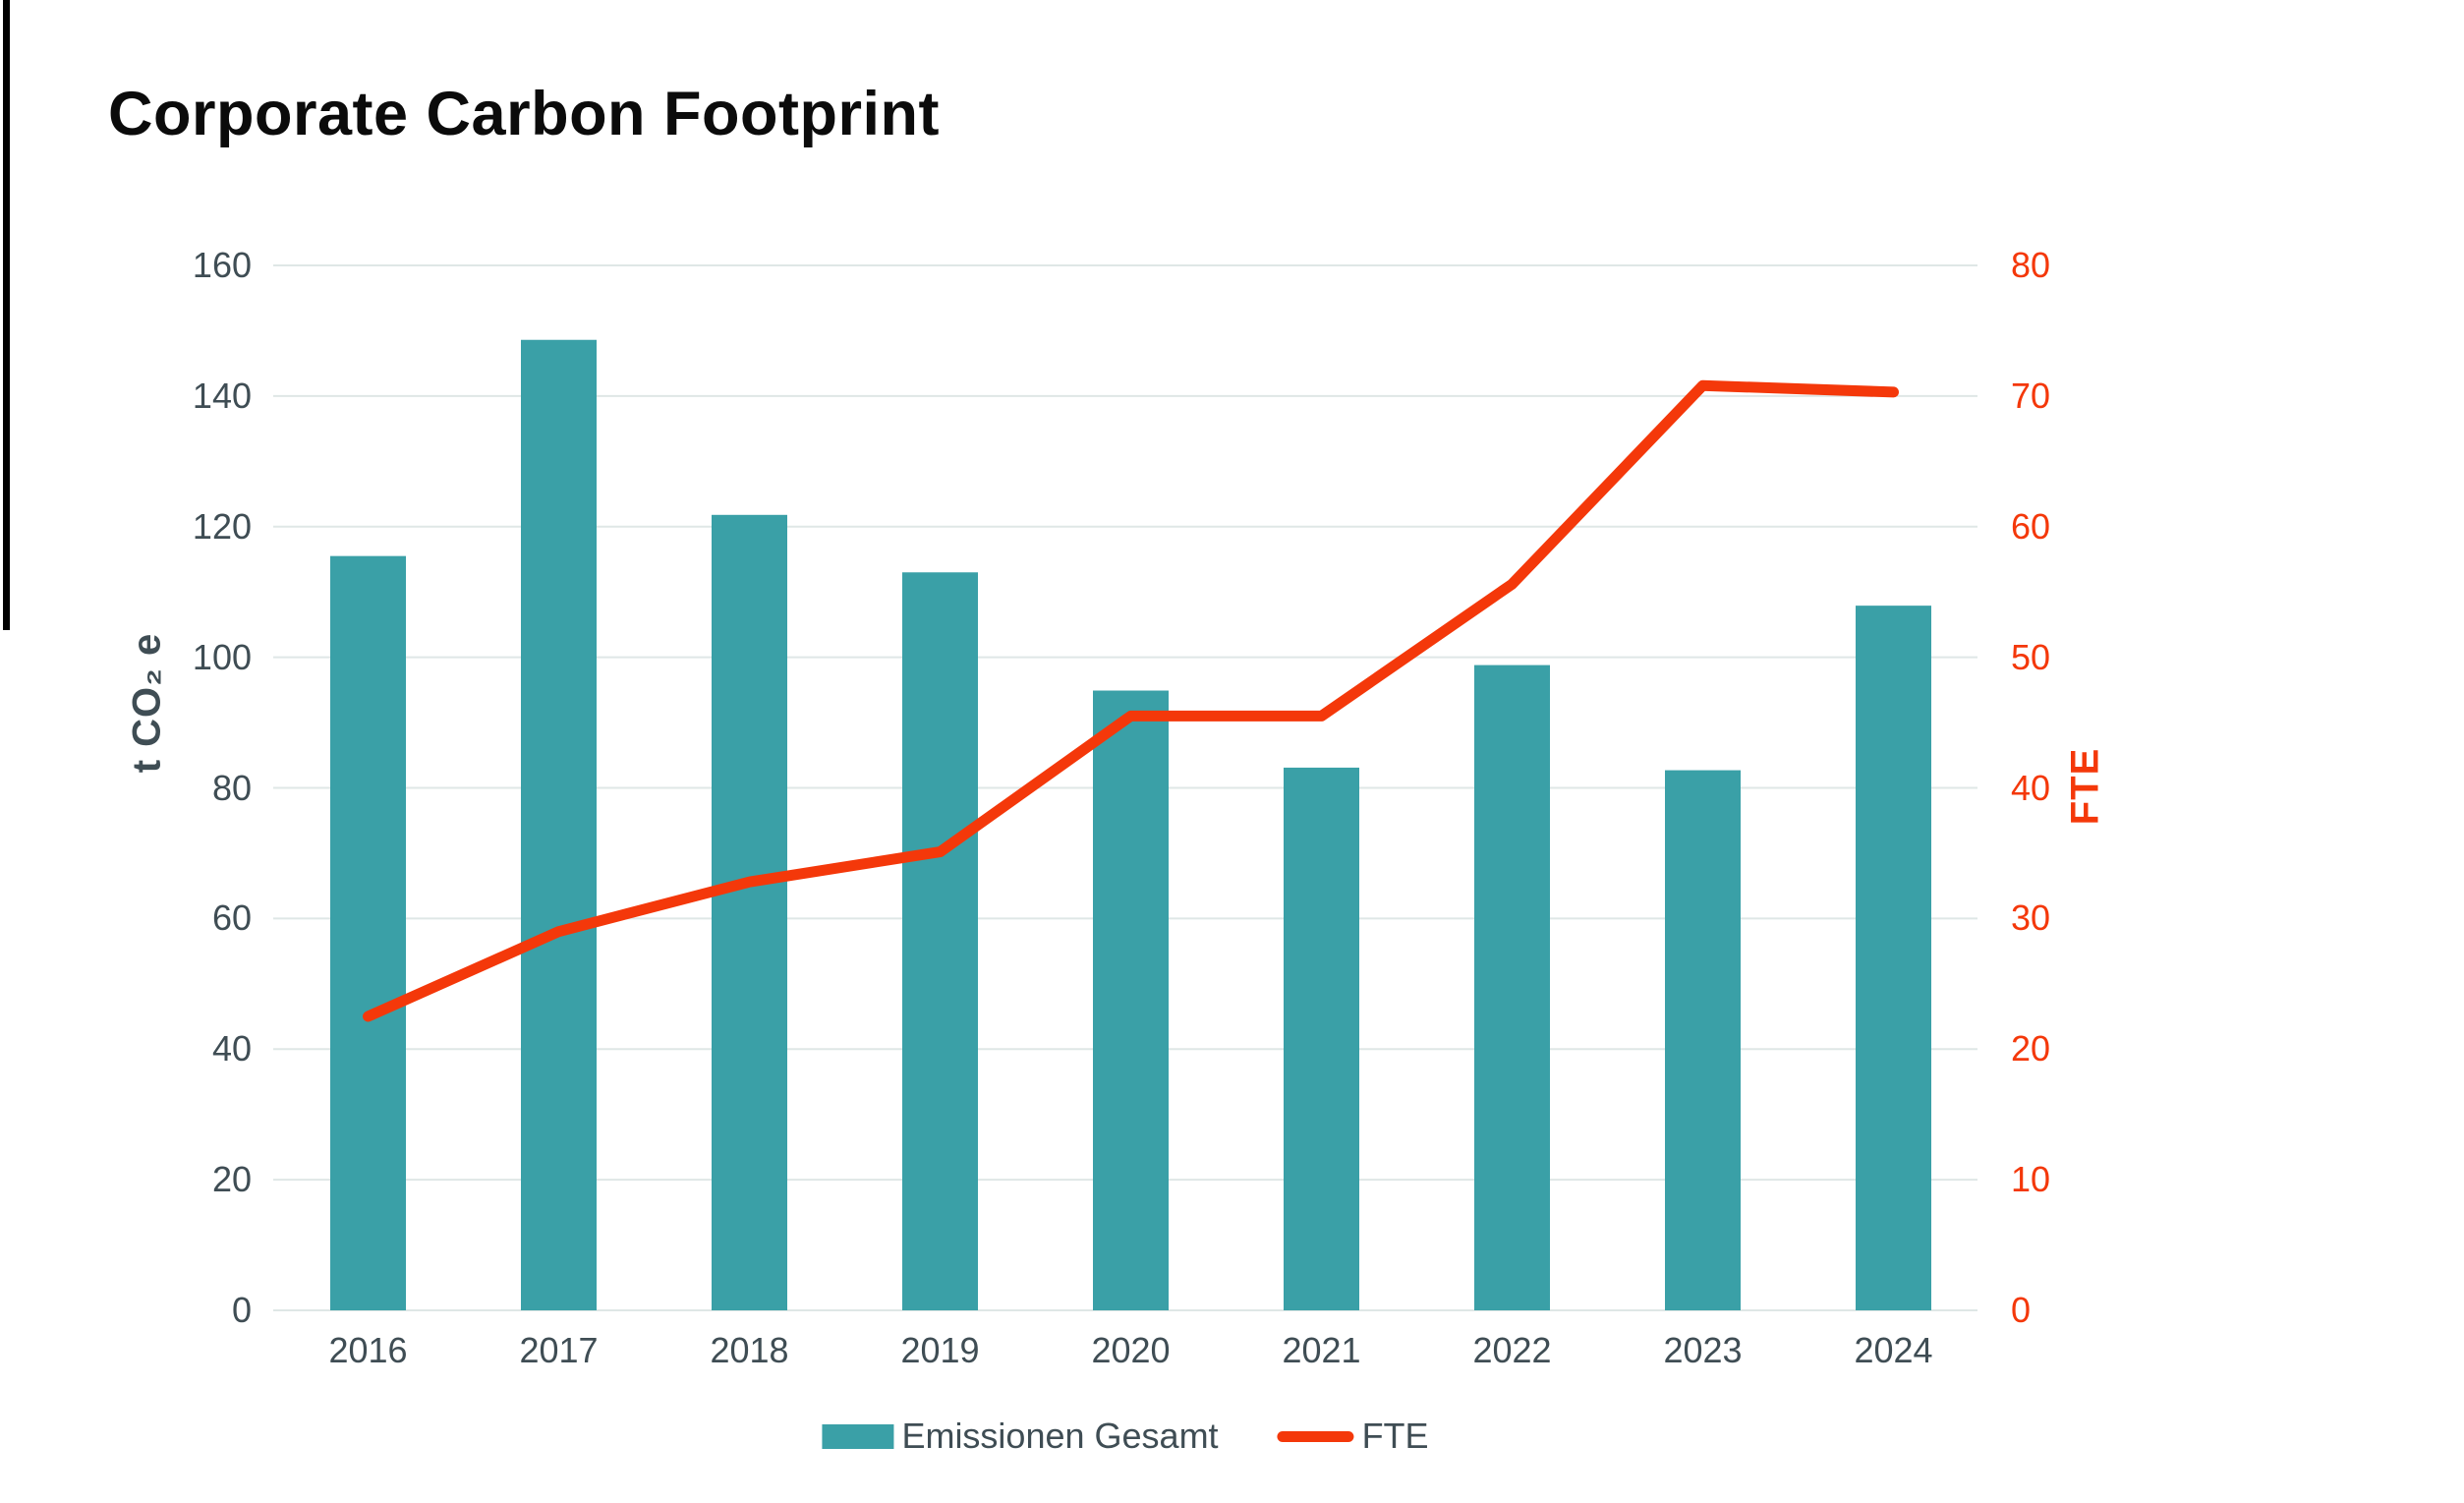 This screenshot has height=1503, width=2464. Describe the element at coordinates (6, 315) in the screenshot. I see `page-edge-line` at that location.